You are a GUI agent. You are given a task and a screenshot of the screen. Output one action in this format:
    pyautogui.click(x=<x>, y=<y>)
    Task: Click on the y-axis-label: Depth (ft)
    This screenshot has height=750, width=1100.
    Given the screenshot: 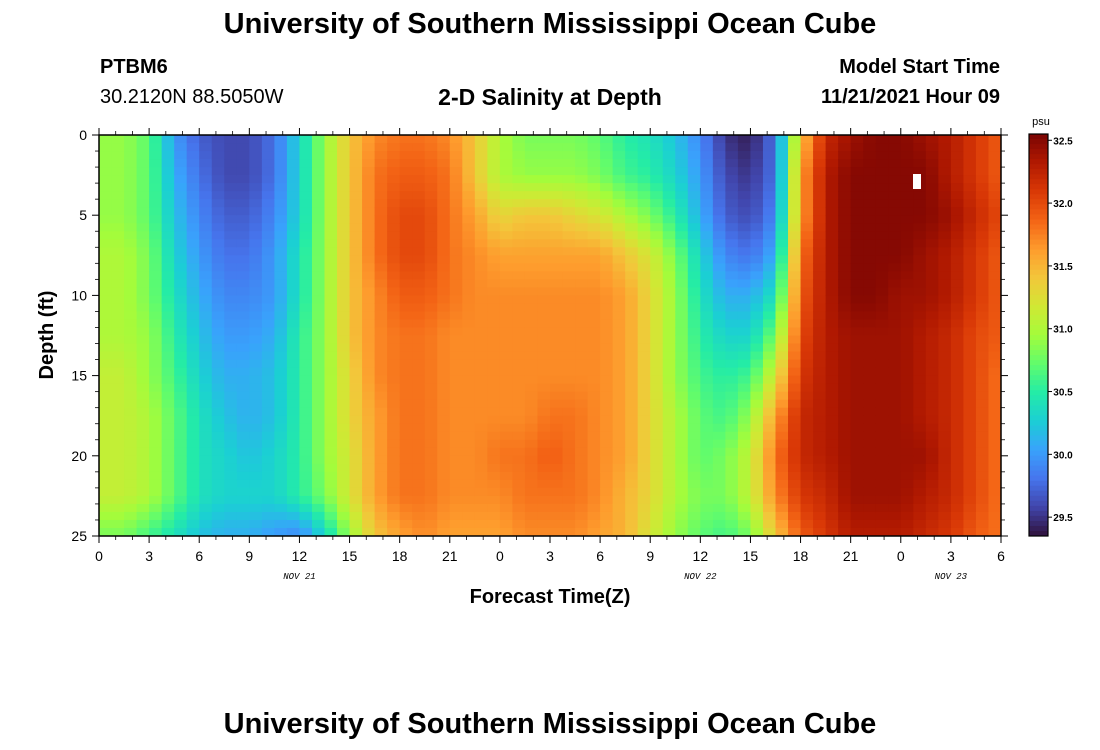 What is the action you would take?
    pyautogui.click(x=47, y=335)
    